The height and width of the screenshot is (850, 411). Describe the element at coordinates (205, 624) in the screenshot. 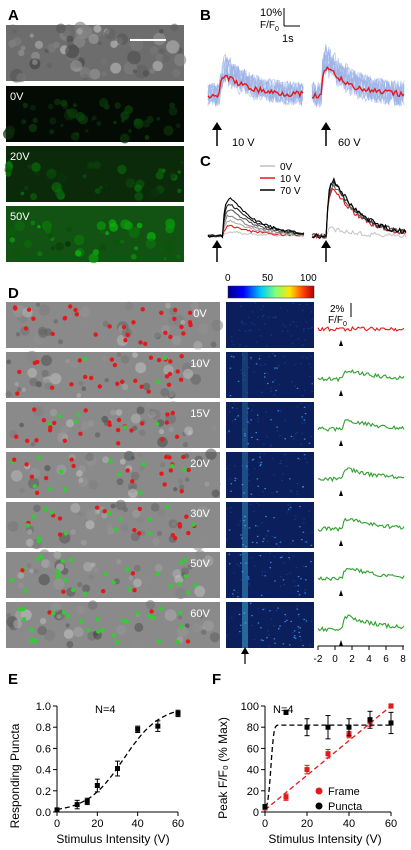

I see `panel-d-row: 60V` at that location.